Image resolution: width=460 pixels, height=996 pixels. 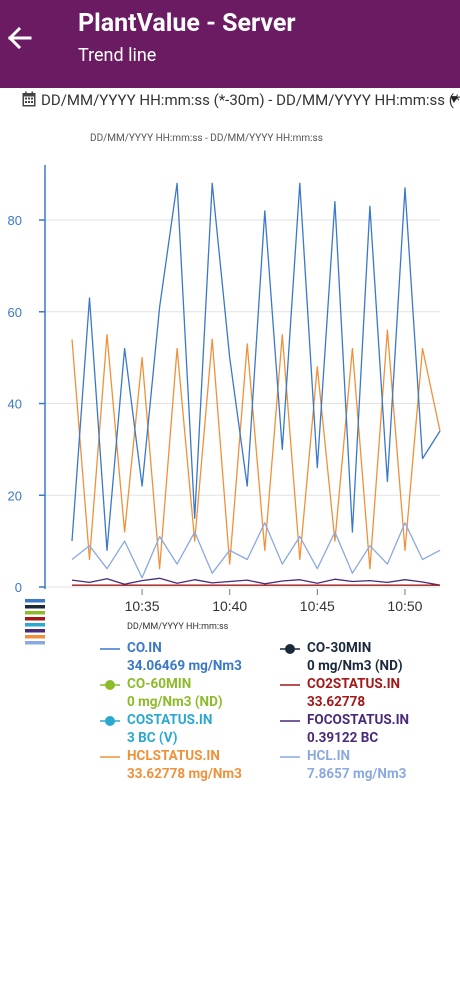 I want to click on back-button, so click(x=21, y=38).